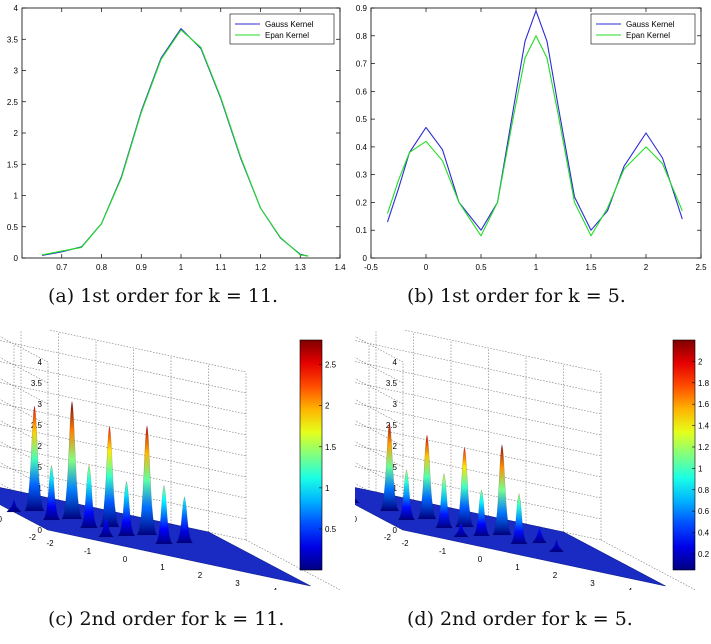 The height and width of the screenshot is (644, 711). I want to click on z-tick-label: 2.5, so click(392, 425).